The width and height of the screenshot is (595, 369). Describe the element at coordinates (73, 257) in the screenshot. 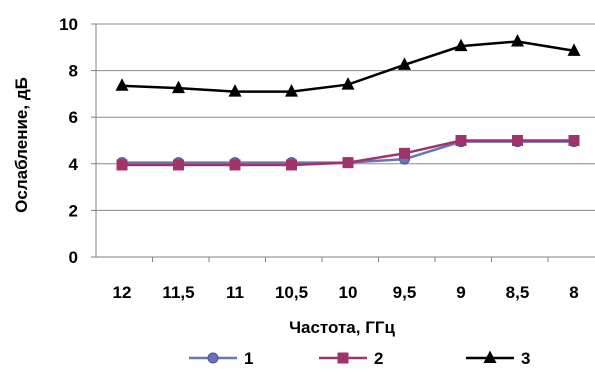

I see `y-tick-label: 0` at that location.